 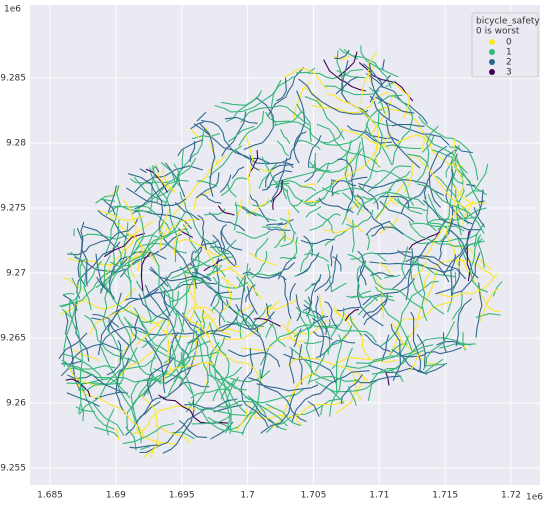 I want to click on y-tick-label: 9.275, so click(x=13, y=209).